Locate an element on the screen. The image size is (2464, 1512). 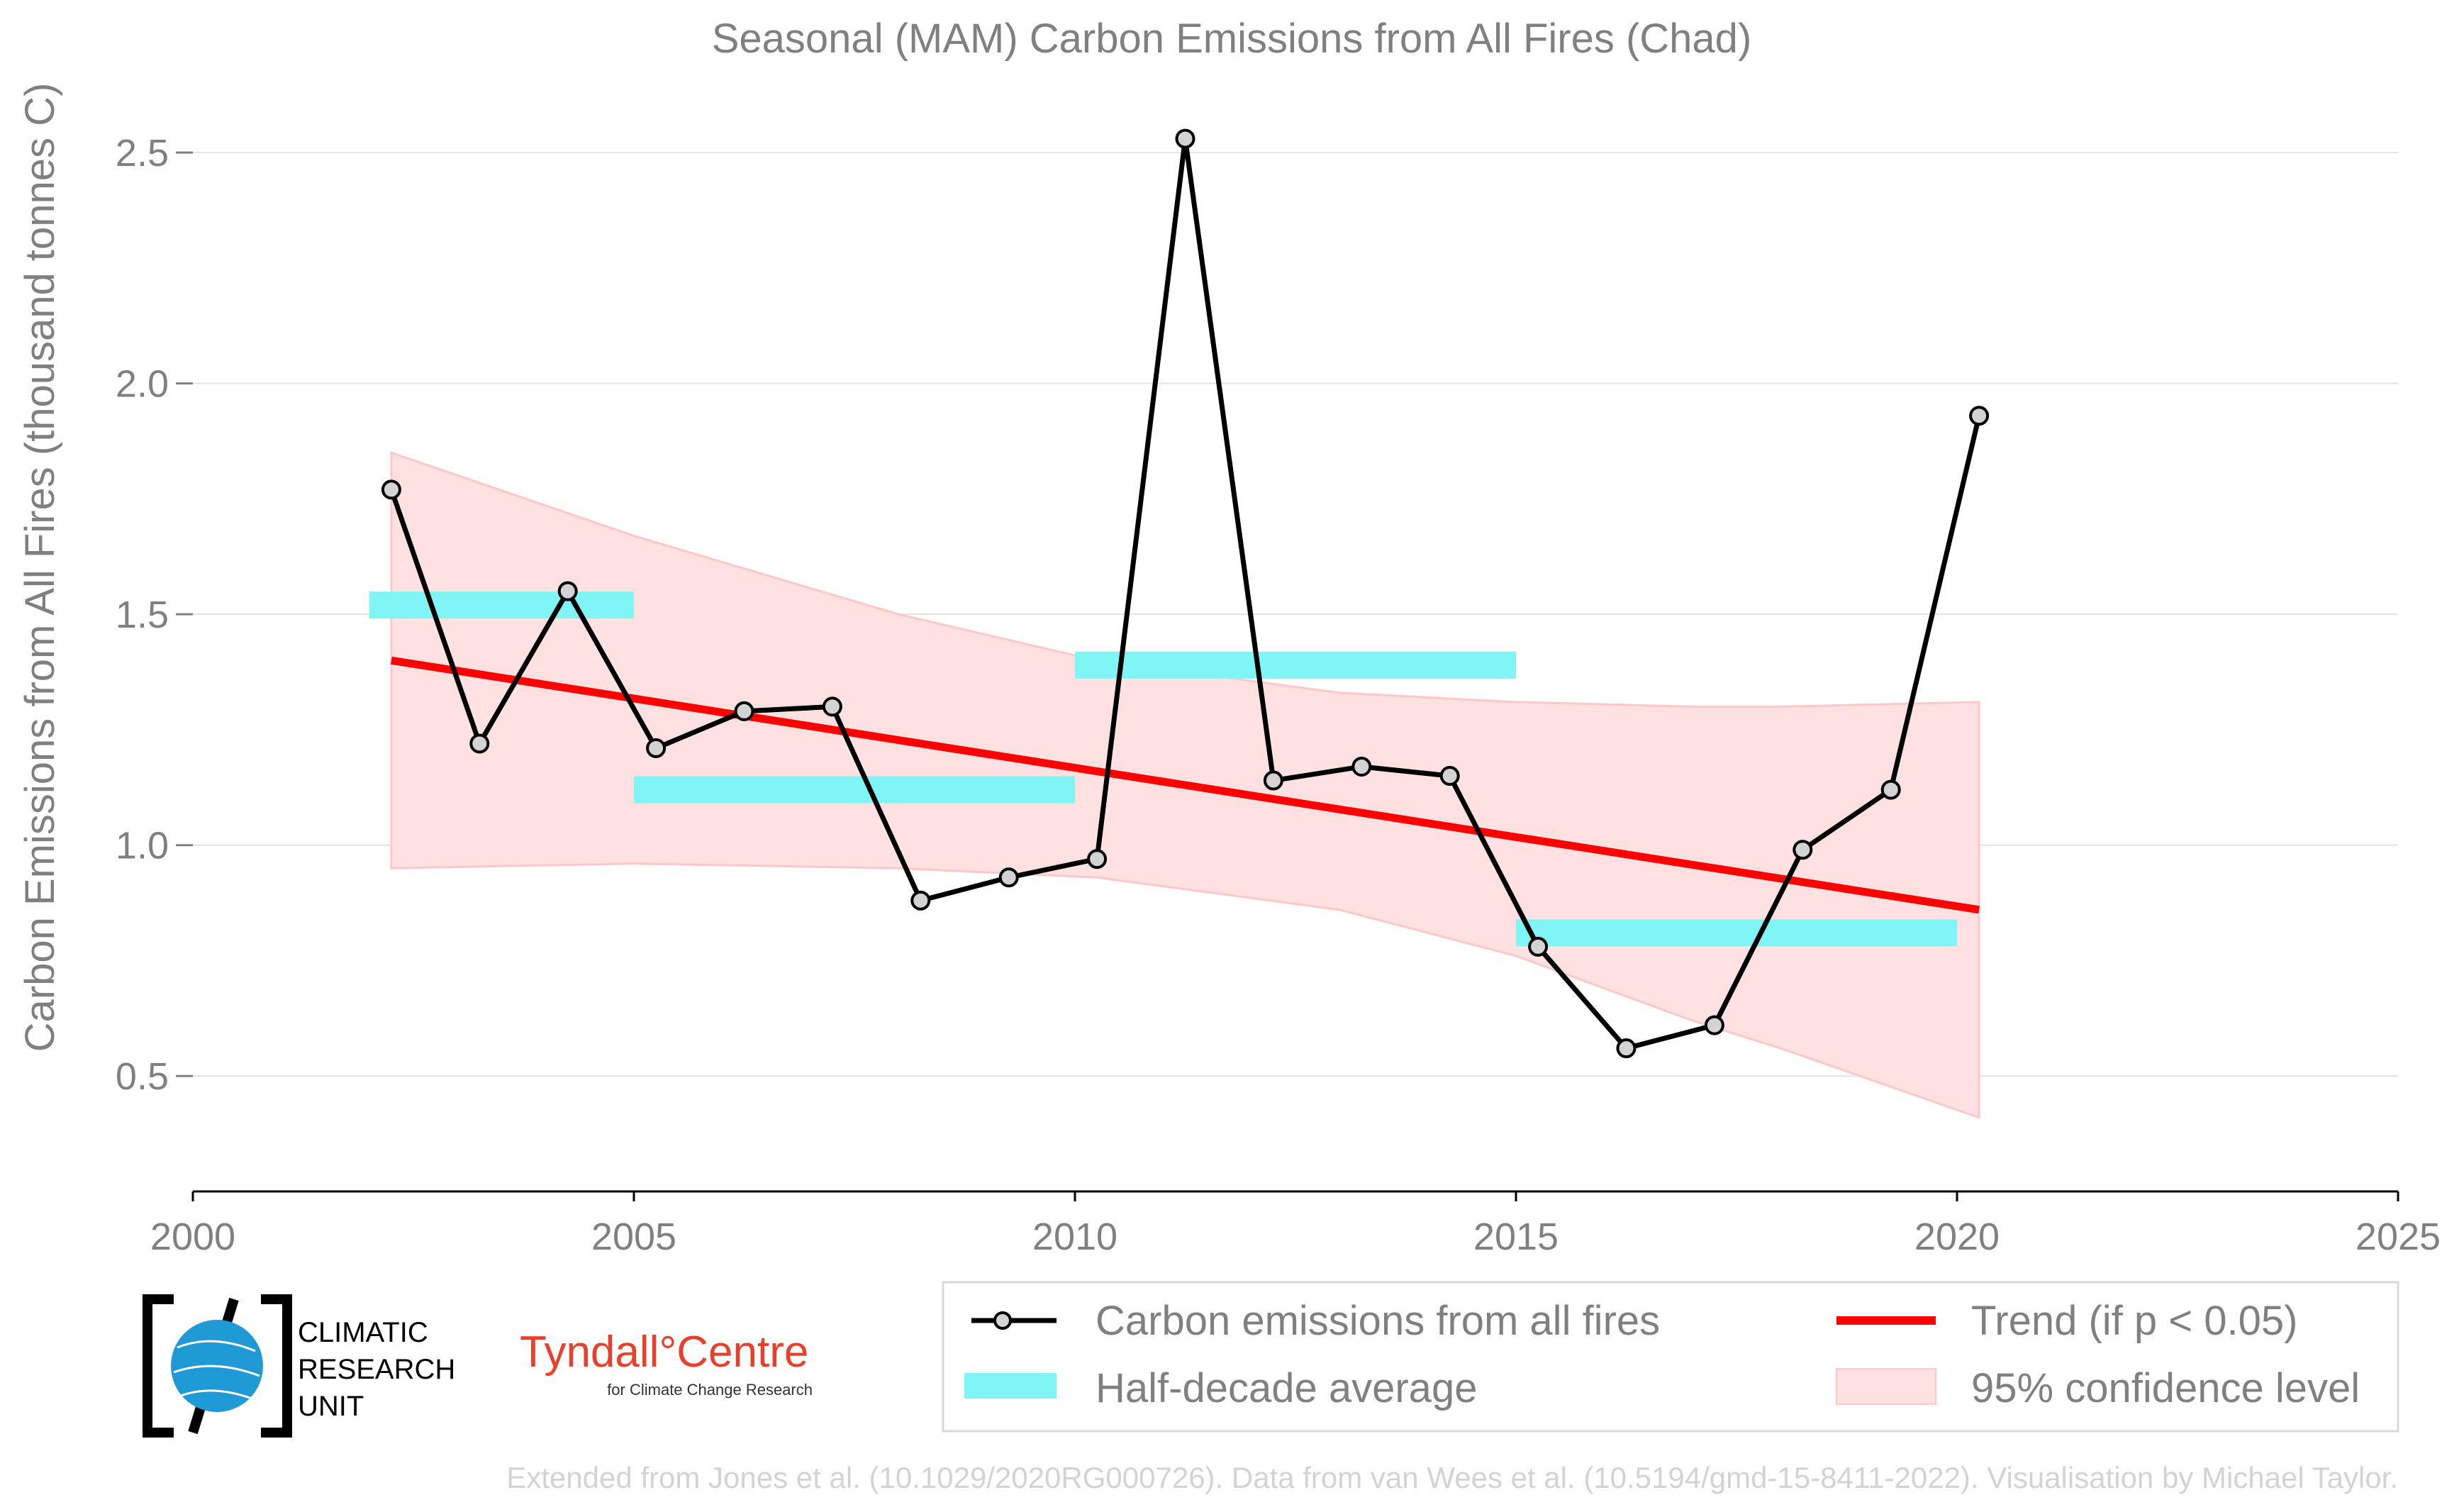
x-axis: 2000 2005 2010 2015 2020 2025 is located at coordinates (1295, 1224).